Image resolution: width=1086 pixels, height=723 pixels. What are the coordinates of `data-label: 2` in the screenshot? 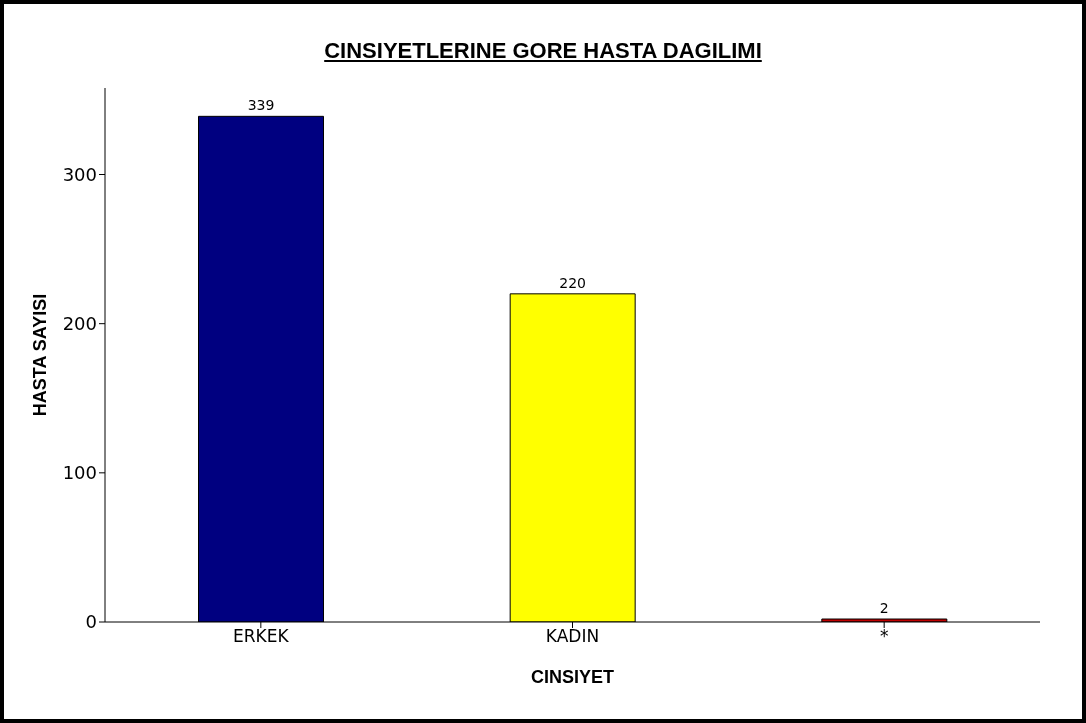 It's located at (884, 608).